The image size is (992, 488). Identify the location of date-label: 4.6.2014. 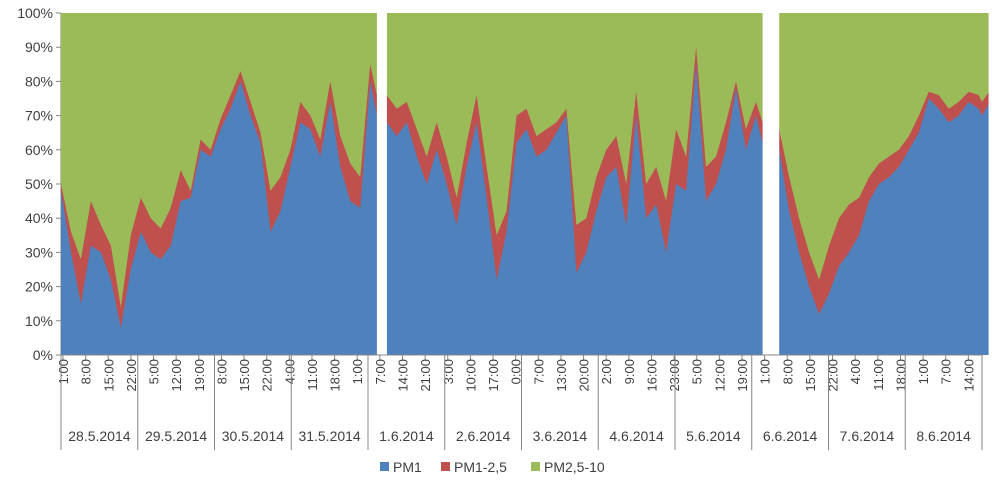
(636, 436).